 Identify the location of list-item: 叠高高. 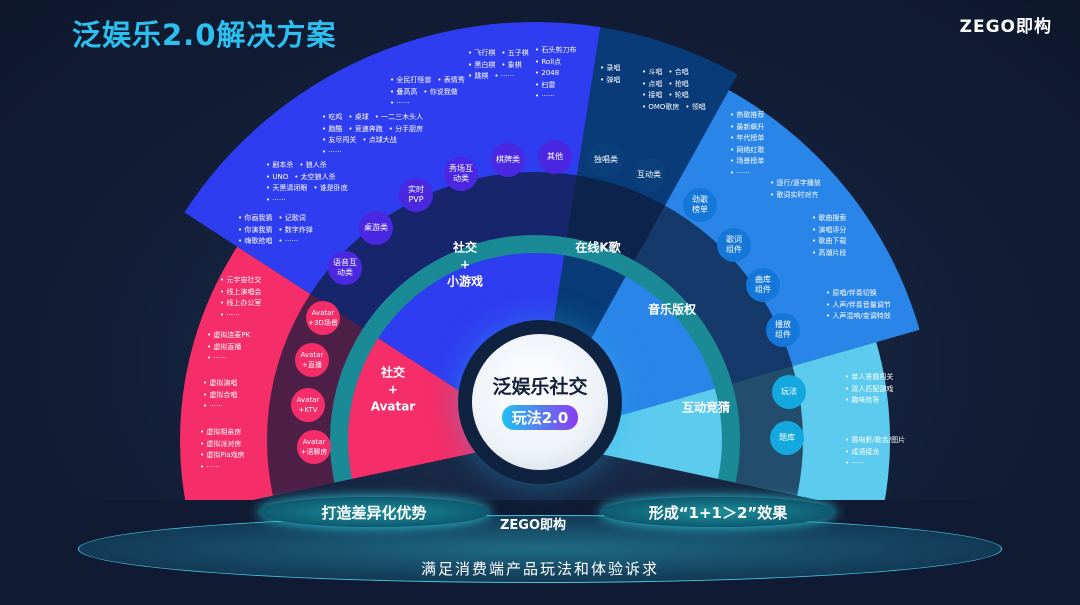
(403, 92).